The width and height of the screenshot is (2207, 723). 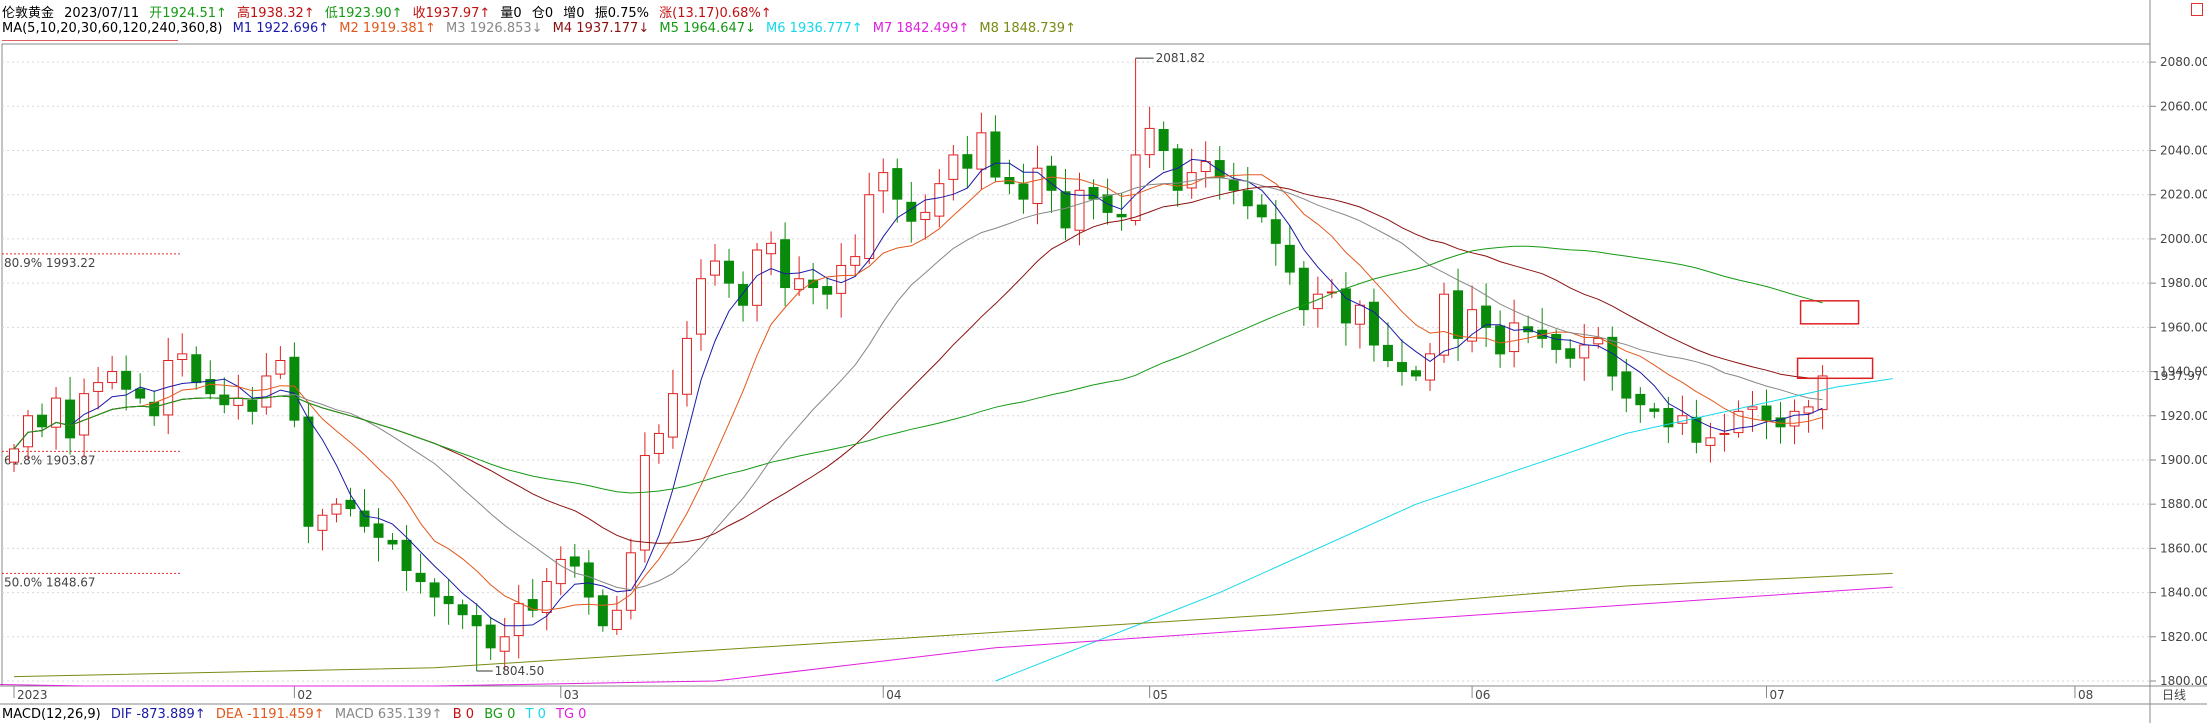 What do you see at coordinates (1027, 28) in the screenshot?
I see `ma-m8: M8 1848.739↑` at bounding box center [1027, 28].